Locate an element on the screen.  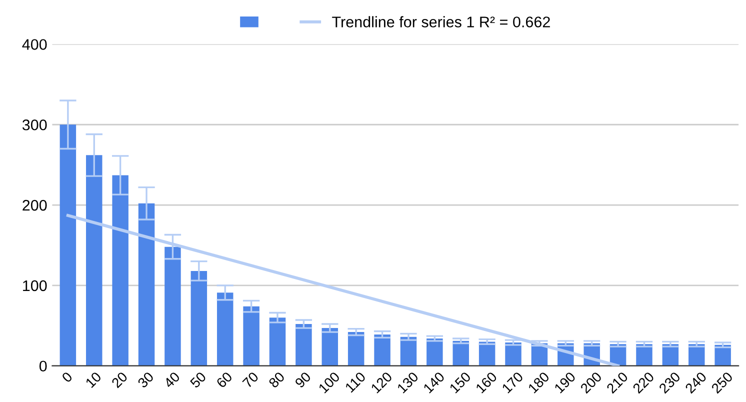
x-tick-label: 70 is located at coordinates (251, 379).